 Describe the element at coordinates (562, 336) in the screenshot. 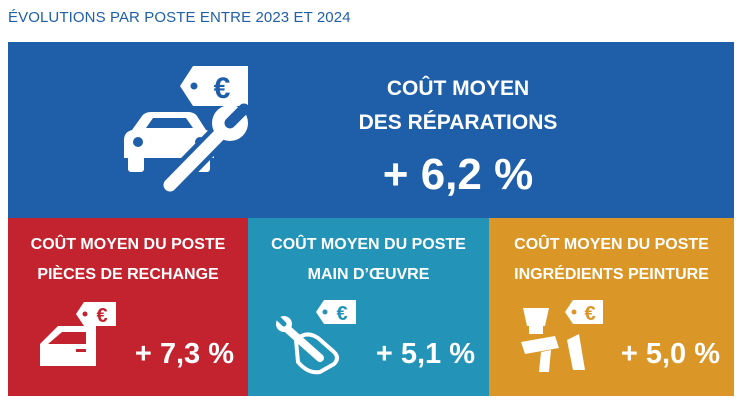

I see `spray-gun-euro-tag-icon: €` at that location.